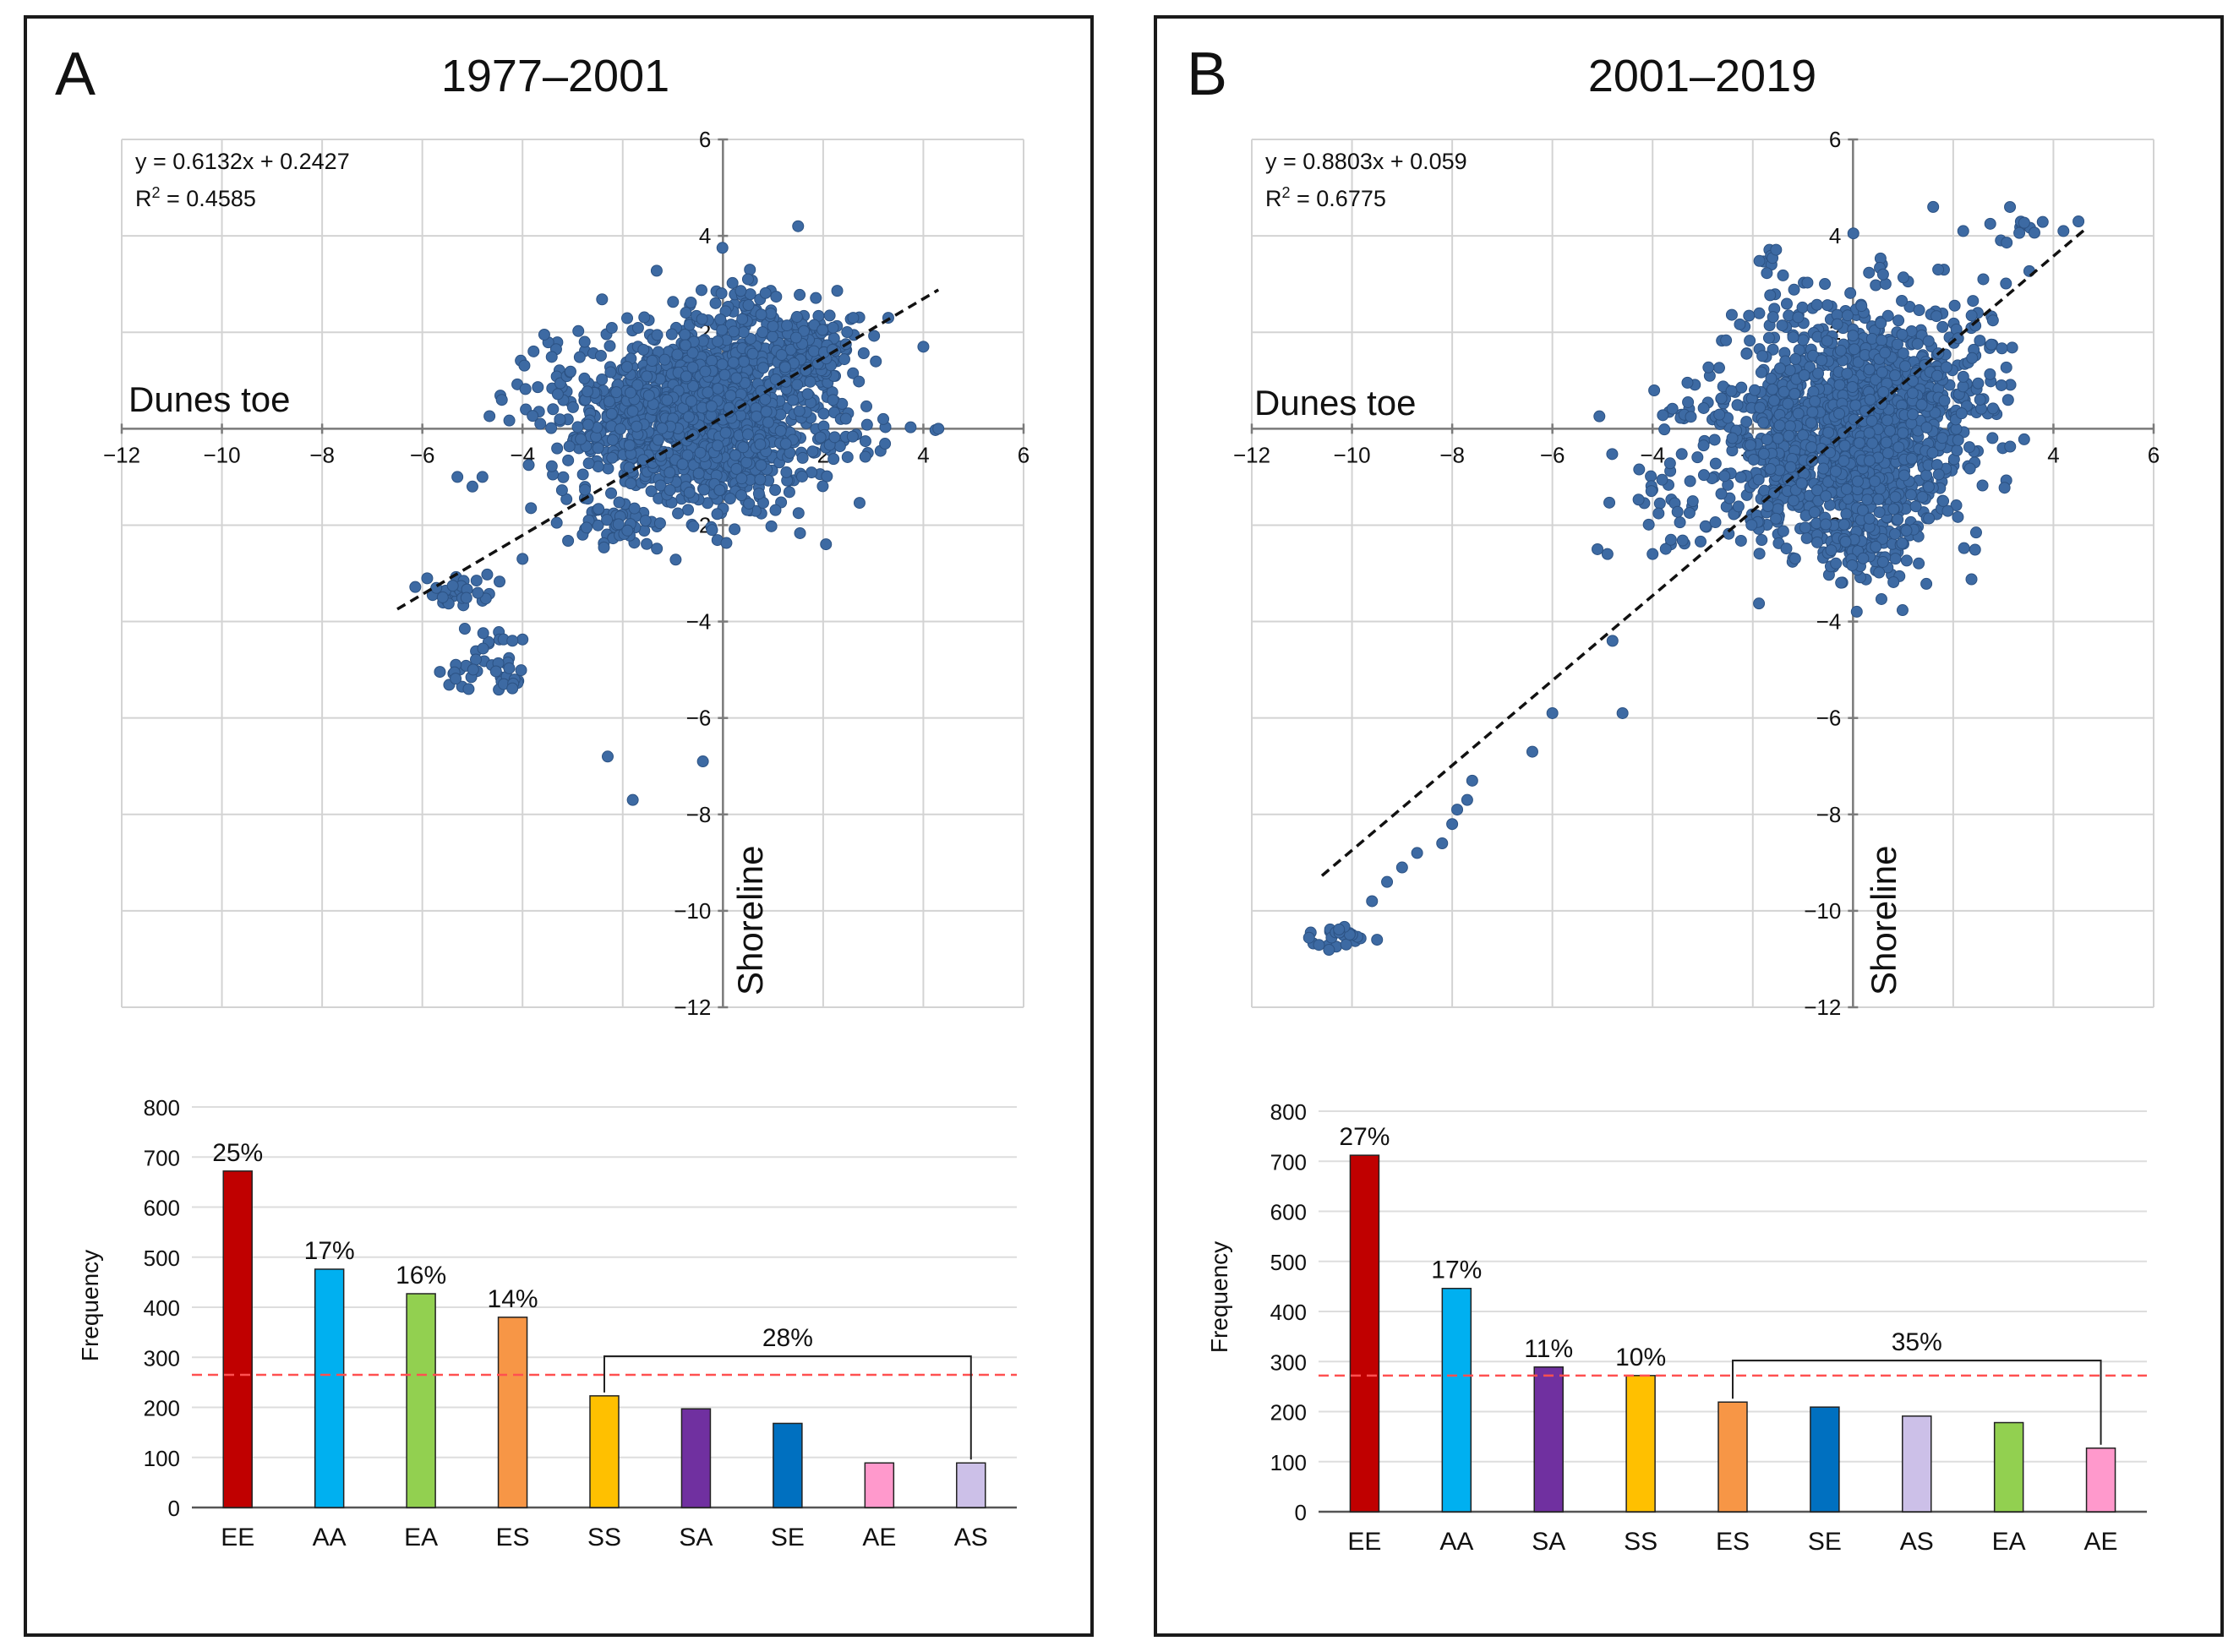  What do you see at coordinates (1288, 1312) in the screenshot?
I see `bar-b-y-ticks: 0 100 200 300 400 500 600 700 800` at bounding box center [1288, 1312].